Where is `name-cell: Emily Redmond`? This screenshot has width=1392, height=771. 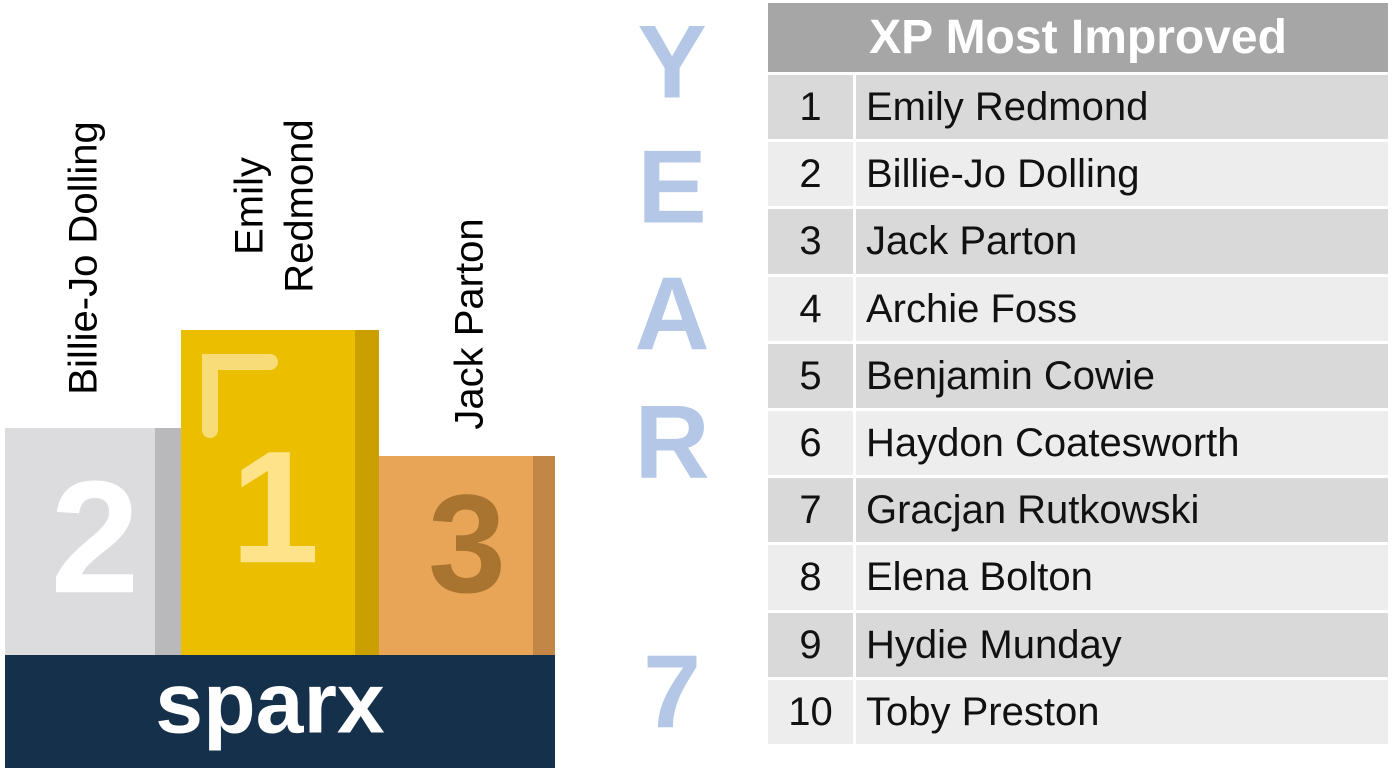
name-cell: Emily Redmond is located at coordinates (1122, 107).